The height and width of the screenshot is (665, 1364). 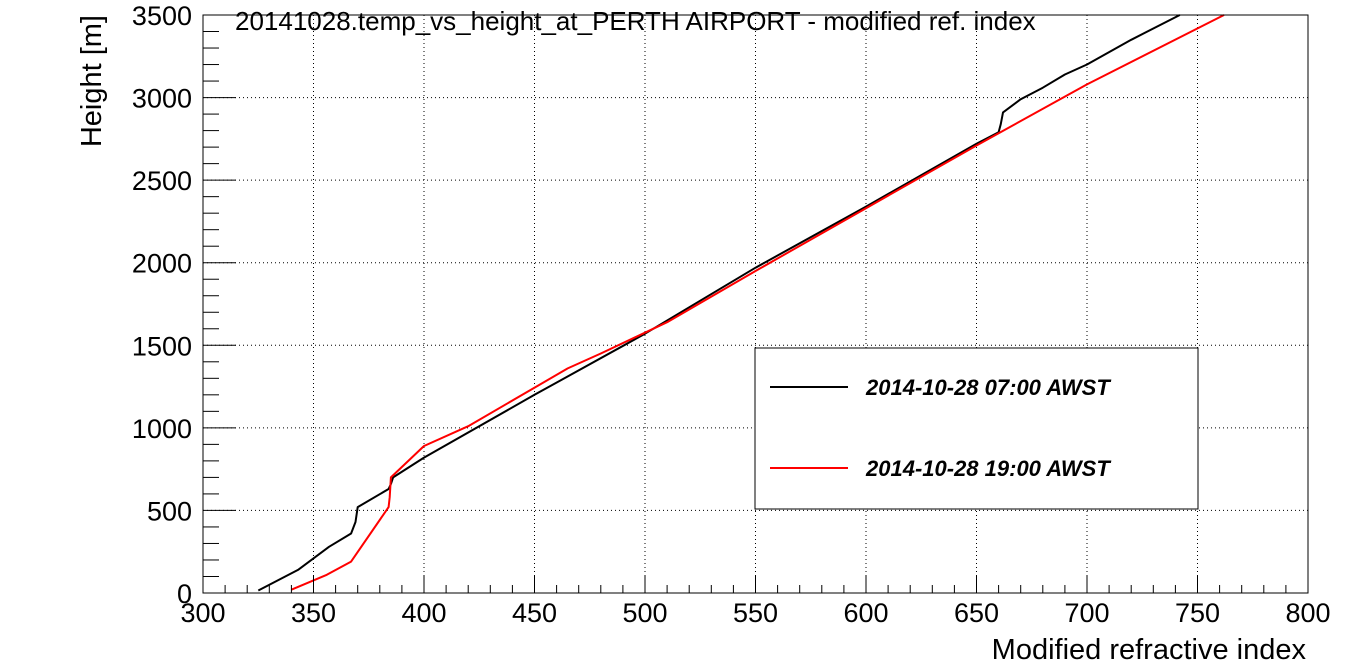 I want to click on y-tick-label: 3000, so click(x=162, y=99).